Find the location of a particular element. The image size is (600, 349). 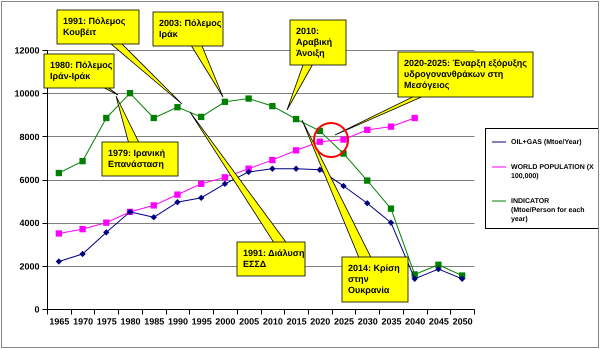

x-tick-label: 2010 is located at coordinates (272, 321).